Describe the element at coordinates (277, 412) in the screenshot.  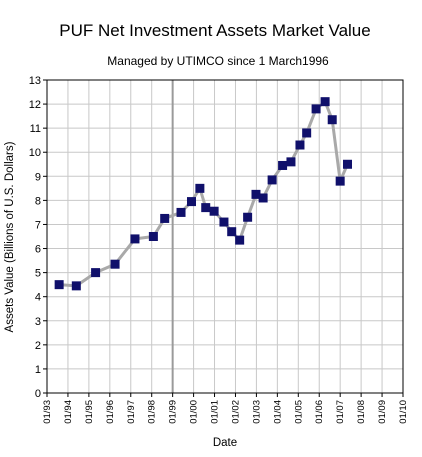
I see `x-tick-label: 01/04` at that location.